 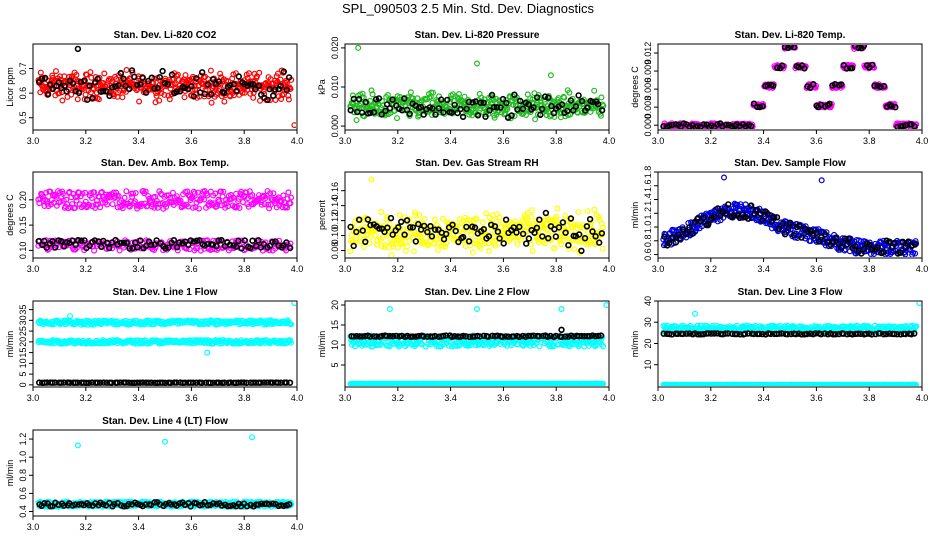 What do you see at coordinates (335, 206) in the screenshot?
I see `y-tick-label: 0.14` at bounding box center [335, 206].